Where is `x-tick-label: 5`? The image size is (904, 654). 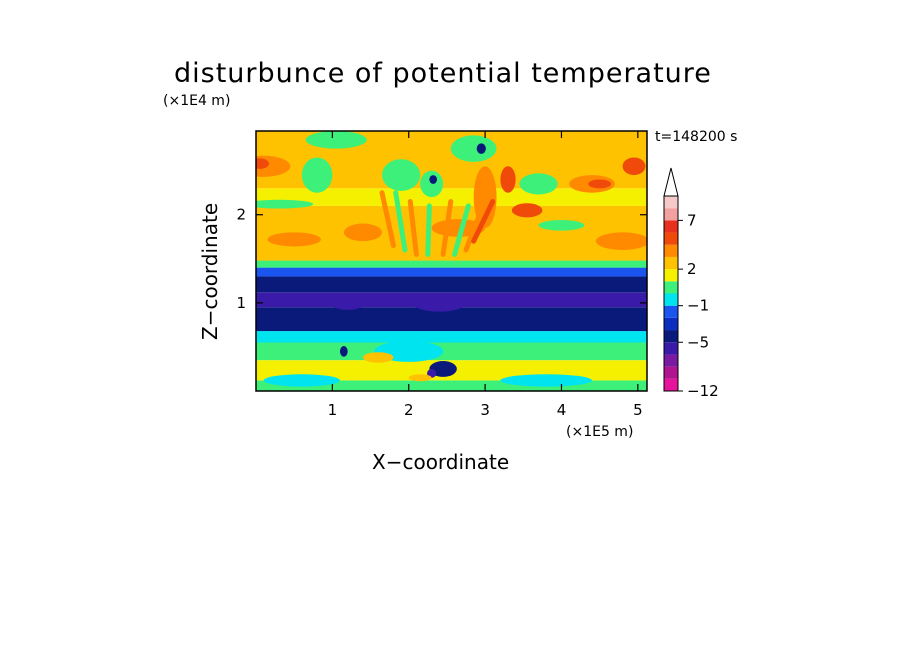
x-tick-label: 5 is located at coordinates (638, 410).